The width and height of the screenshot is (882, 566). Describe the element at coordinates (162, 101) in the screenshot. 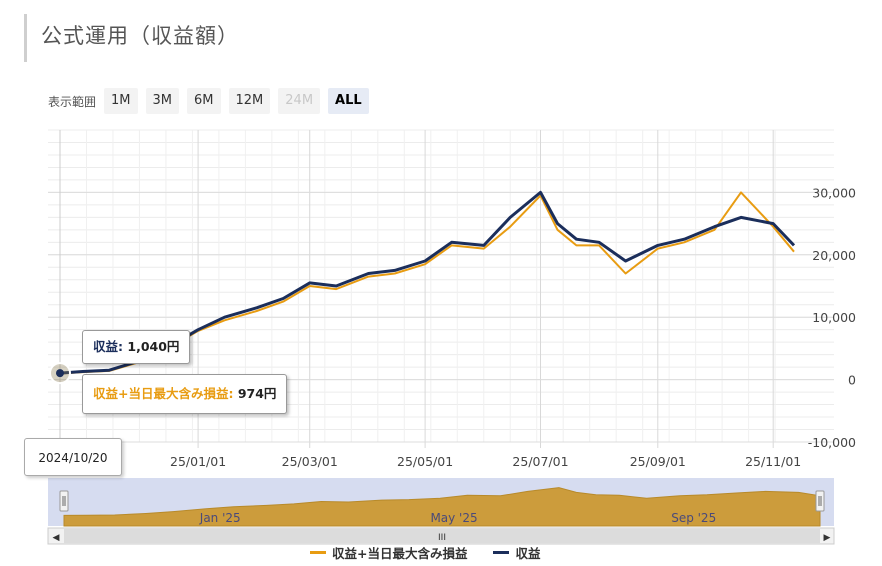

I see `range-button-3m: 3M` at that location.